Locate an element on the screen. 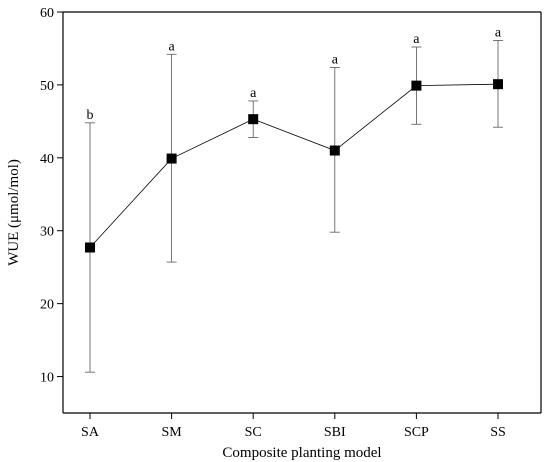 The image size is (550, 462). y-tick-label: 50 is located at coordinates (47, 86).